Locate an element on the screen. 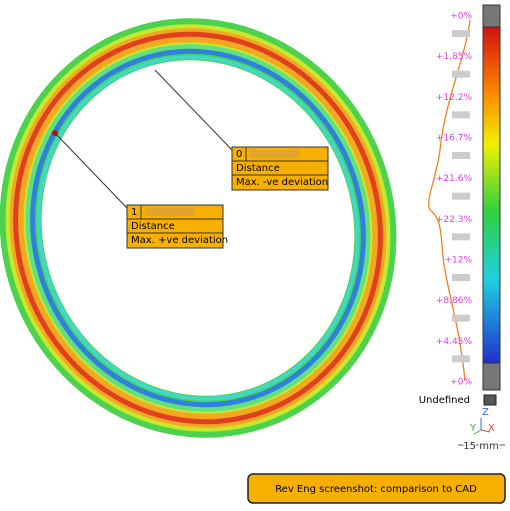  caption-box is located at coordinates (376, 488).